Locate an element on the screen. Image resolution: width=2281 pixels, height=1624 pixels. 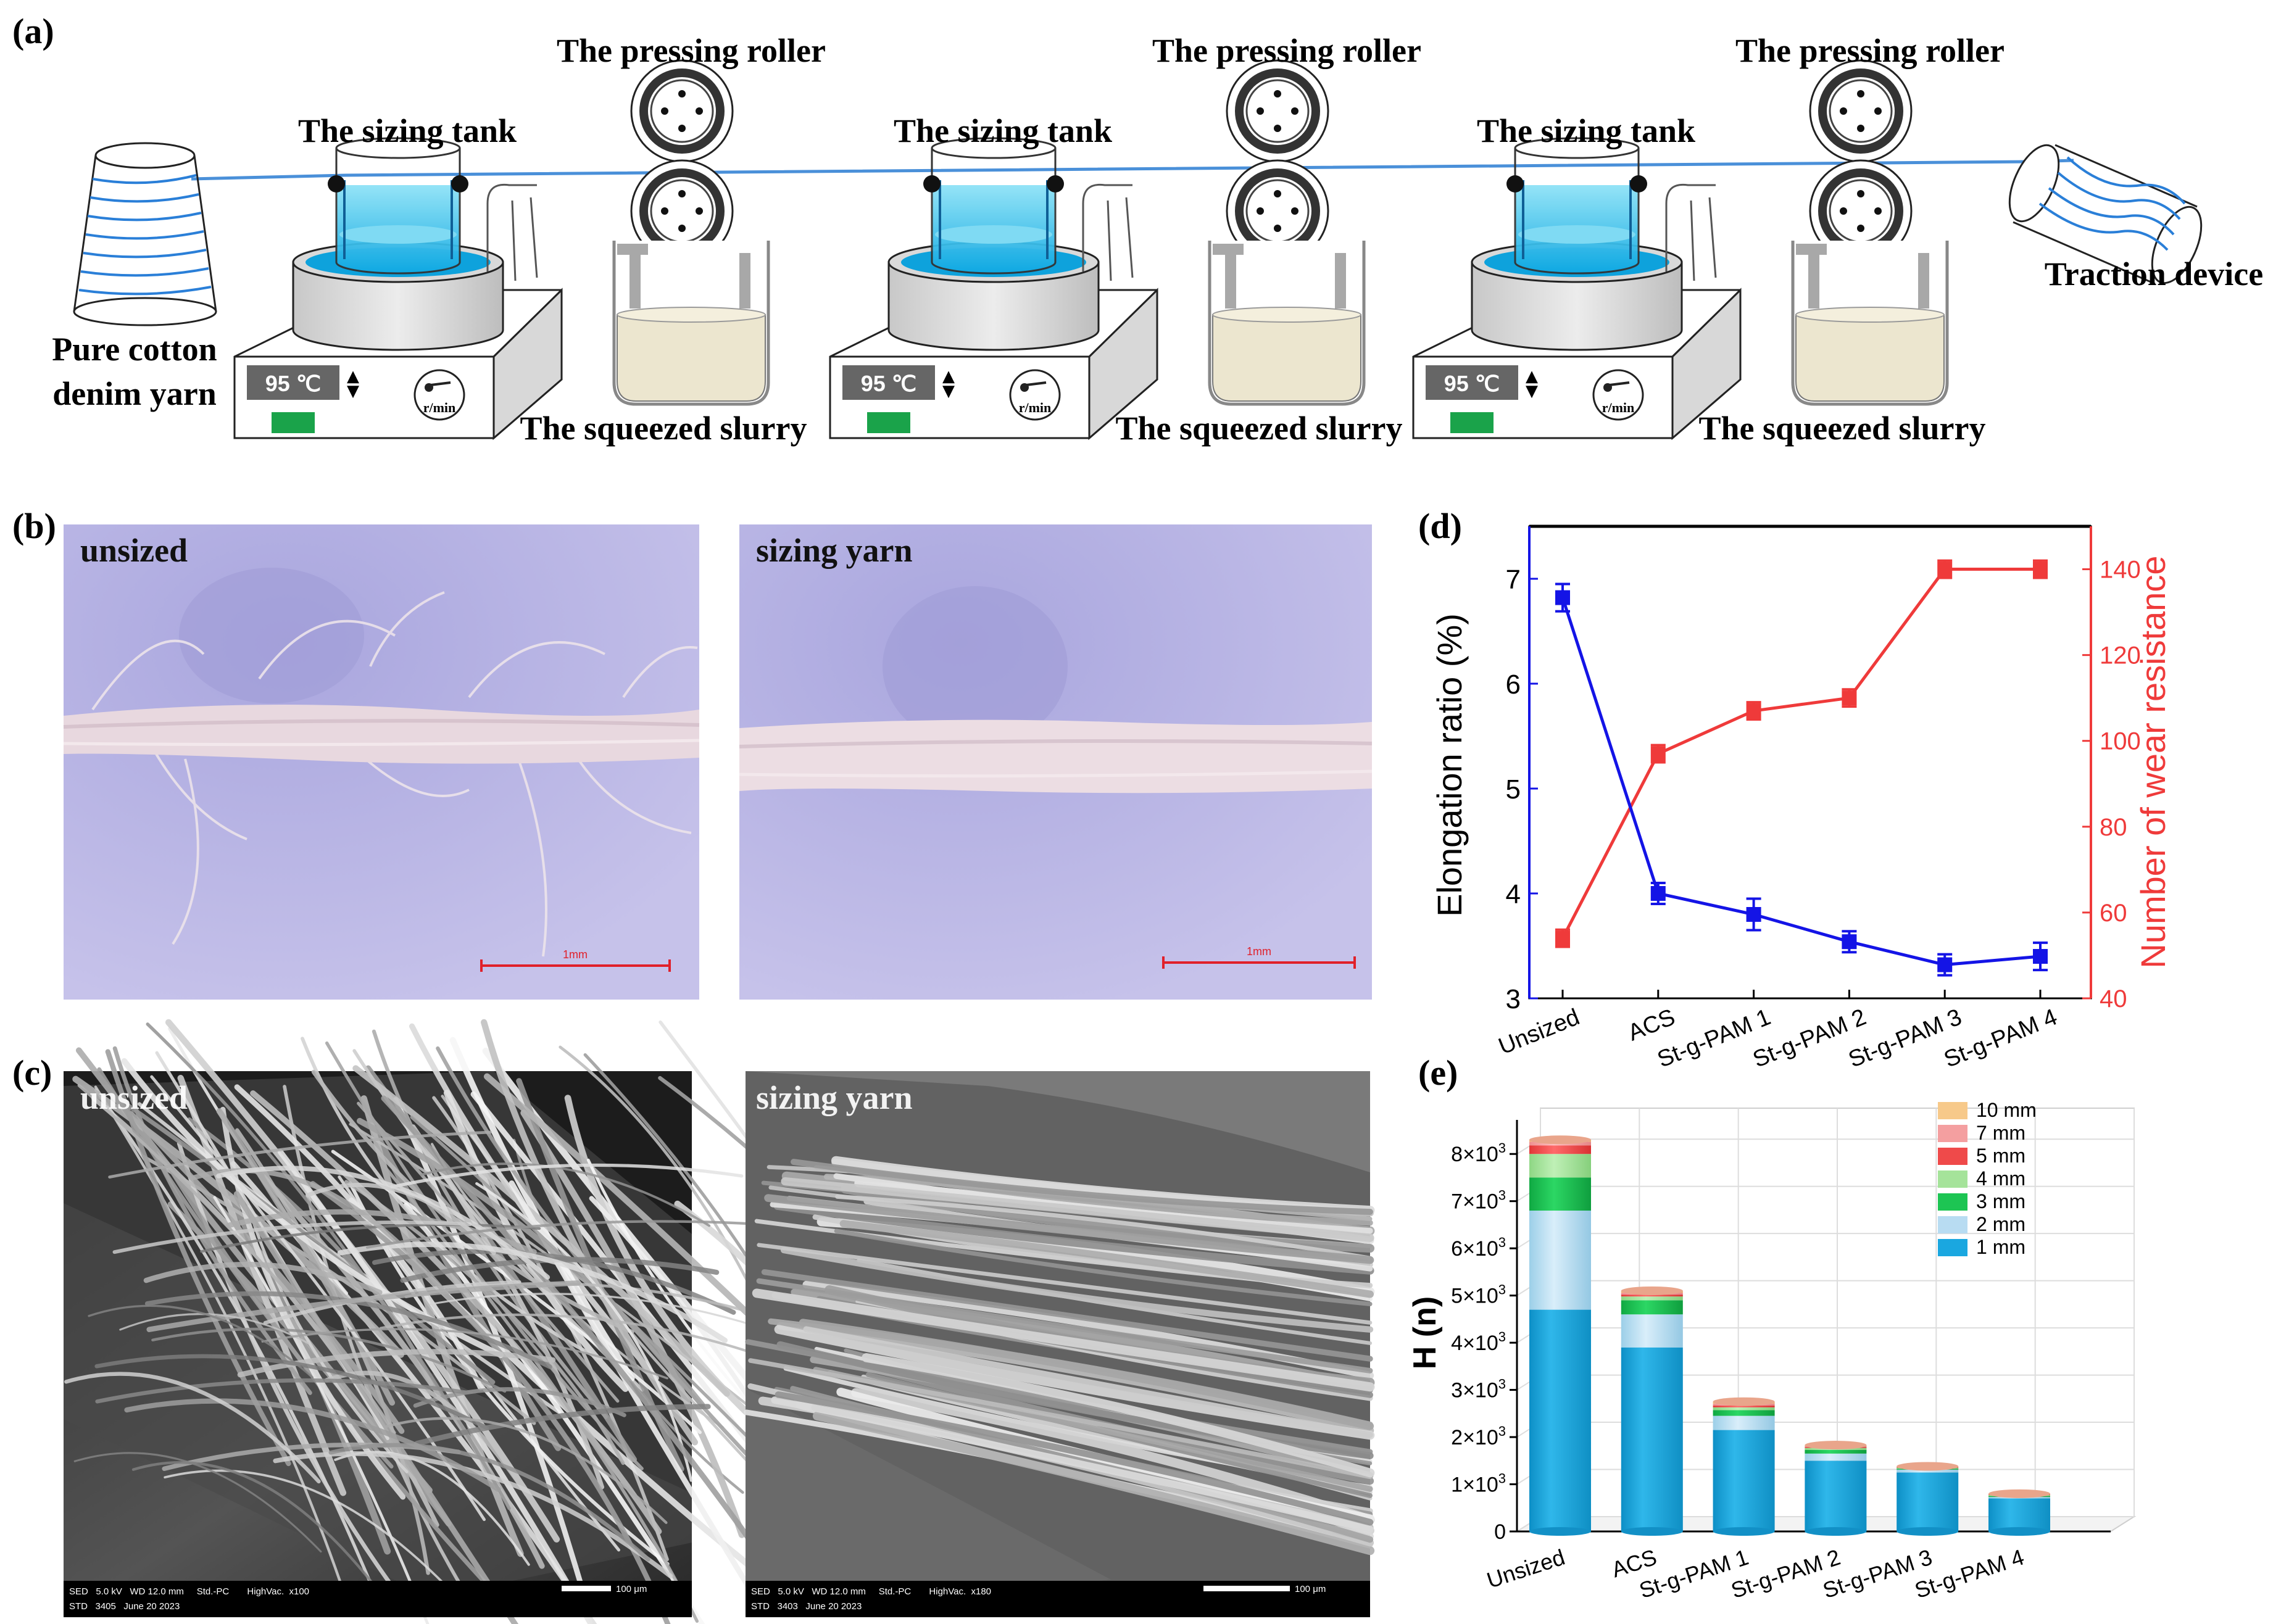
temp-down-arrow-icon: ▼ is located at coordinates (948, 391).